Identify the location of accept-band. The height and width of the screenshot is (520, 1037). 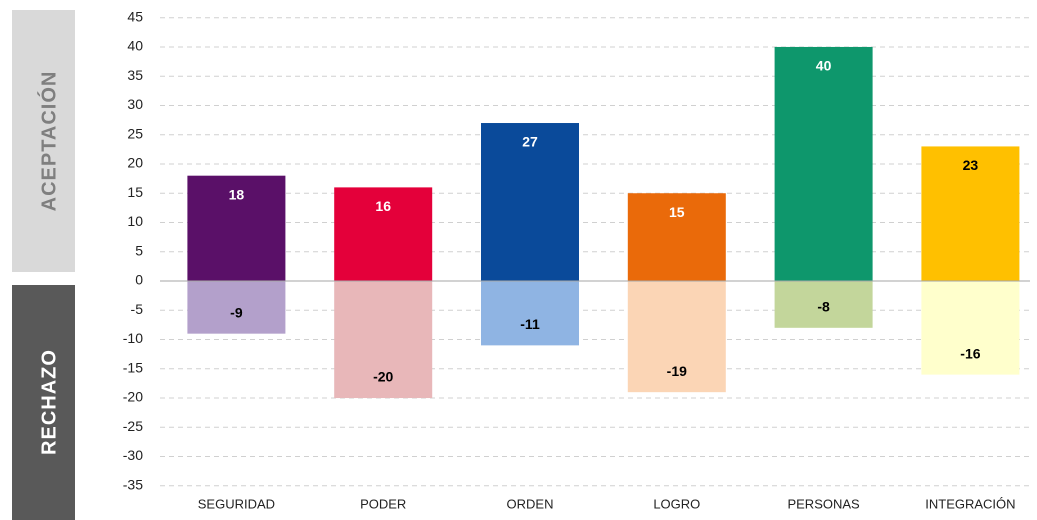
(43, 141).